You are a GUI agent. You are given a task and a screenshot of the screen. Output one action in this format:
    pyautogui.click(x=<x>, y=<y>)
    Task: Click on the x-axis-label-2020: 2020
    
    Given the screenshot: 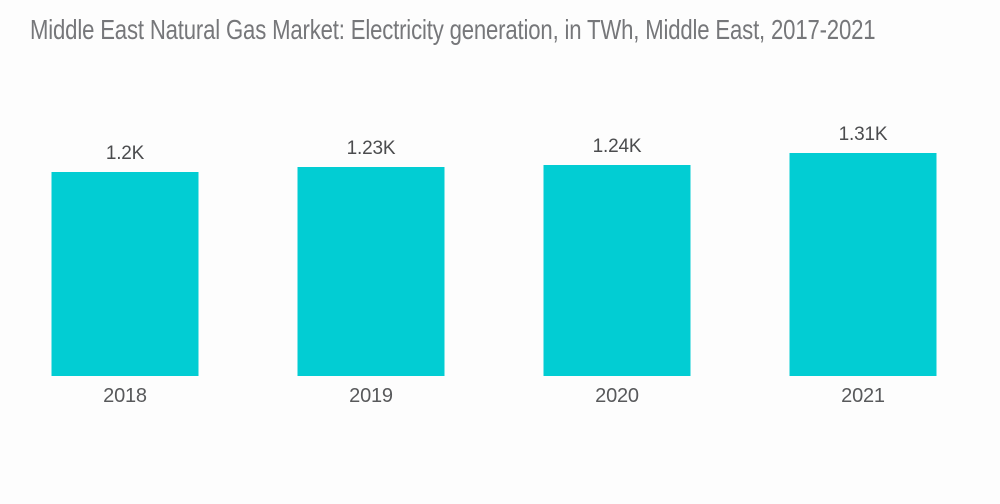 What is the action you would take?
    pyautogui.click(x=617, y=396)
    